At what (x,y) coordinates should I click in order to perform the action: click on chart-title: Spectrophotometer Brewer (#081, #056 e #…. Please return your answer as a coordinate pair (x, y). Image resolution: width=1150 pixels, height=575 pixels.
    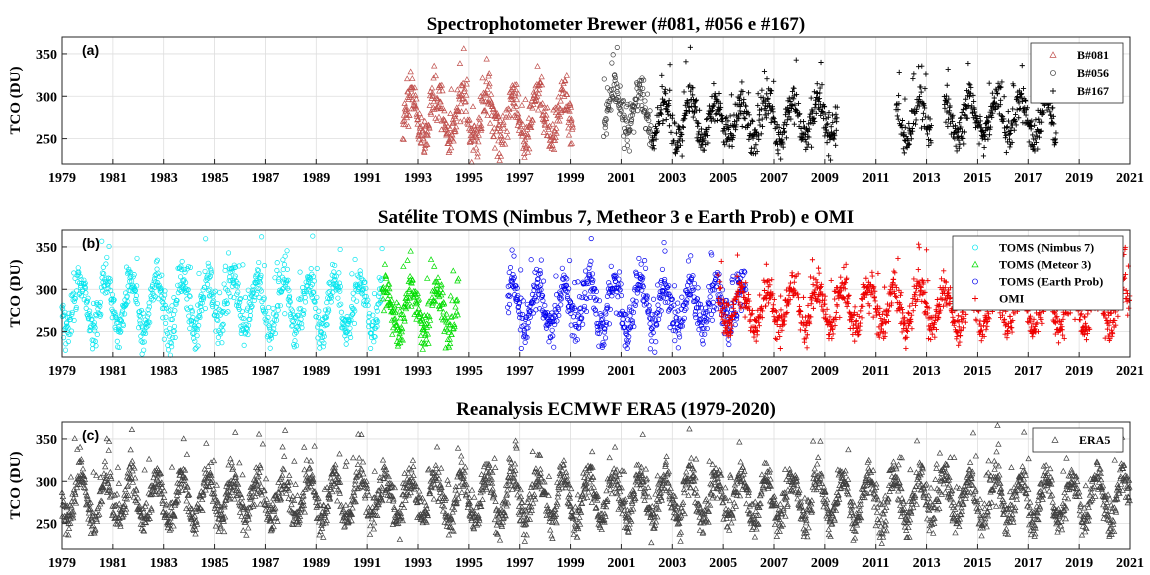
    Looking at the image, I should click on (616, 24).